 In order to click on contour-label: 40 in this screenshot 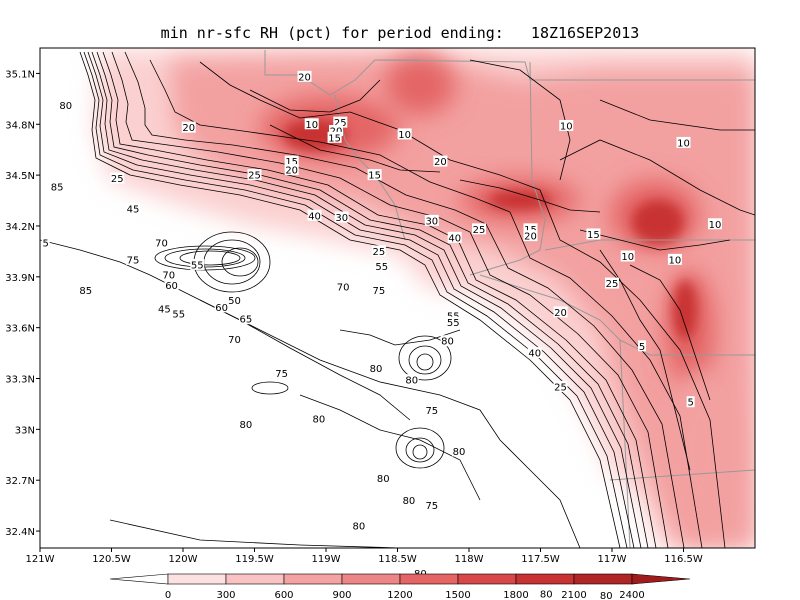, I will do `click(454, 238)`.